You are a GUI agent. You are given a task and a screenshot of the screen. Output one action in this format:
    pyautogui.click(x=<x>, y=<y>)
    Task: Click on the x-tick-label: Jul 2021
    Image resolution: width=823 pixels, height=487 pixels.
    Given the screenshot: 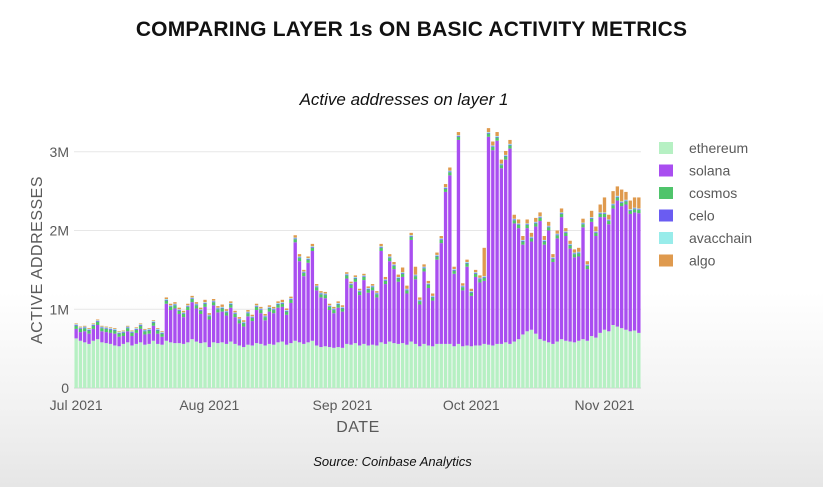 What is the action you would take?
    pyautogui.click(x=76, y=405)
    